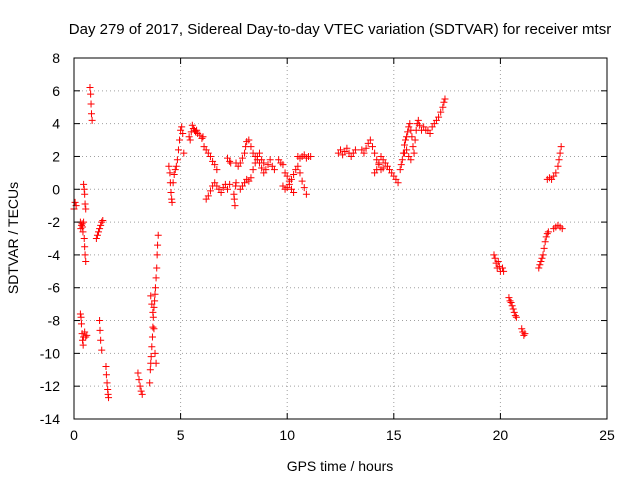 The height and width of the screenshot is (480, 640). I want to click on x-tick-label: 5, so click(181, 435).